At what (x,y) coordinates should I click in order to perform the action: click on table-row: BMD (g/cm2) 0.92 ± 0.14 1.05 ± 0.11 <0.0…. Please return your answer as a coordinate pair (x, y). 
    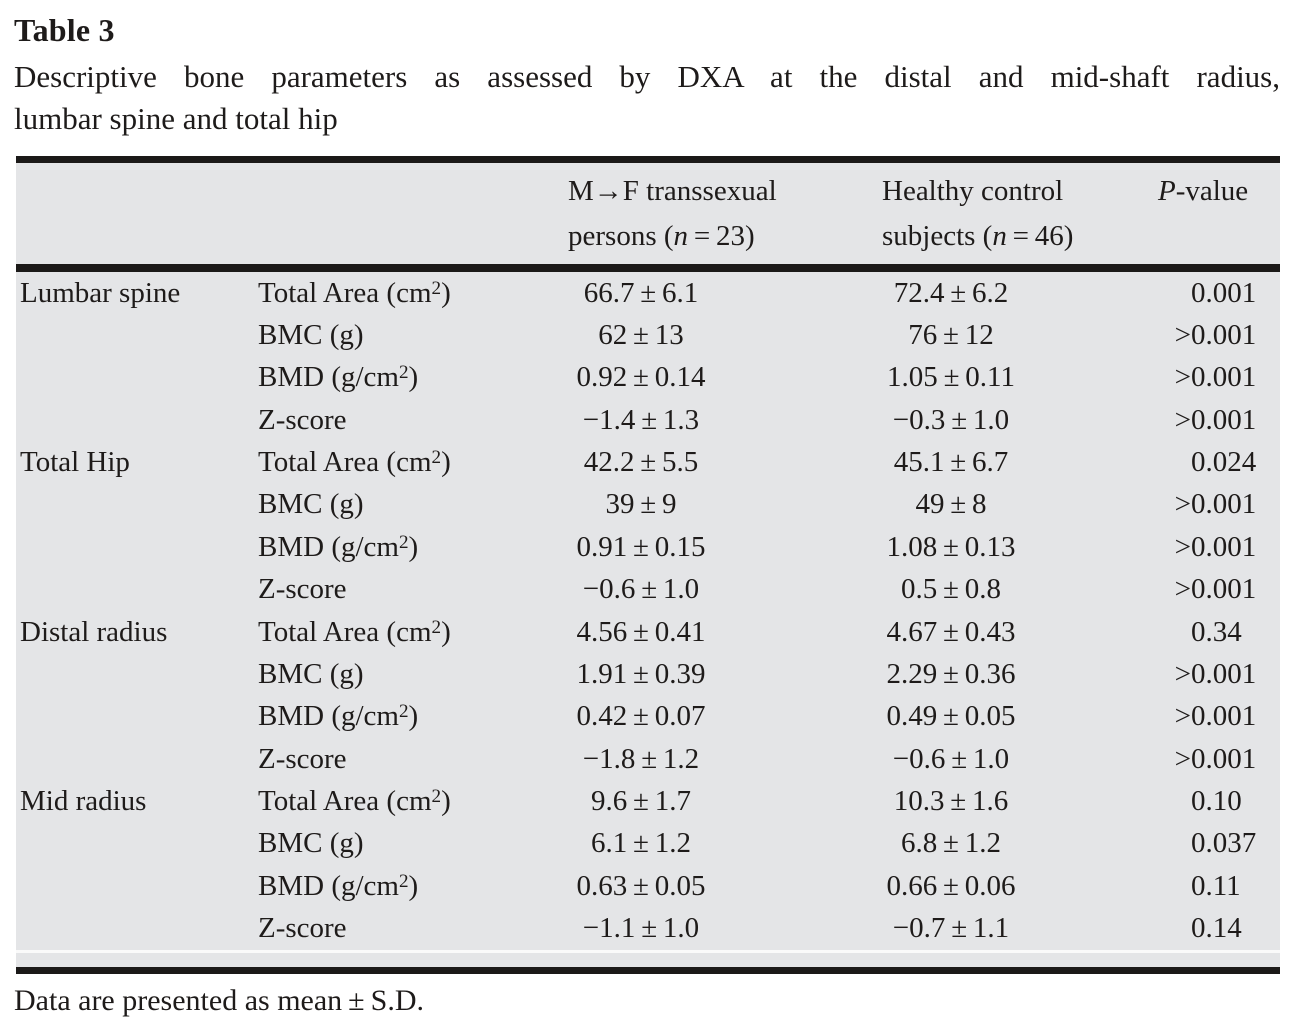
    Looking at the image, I should click on (648, 378).